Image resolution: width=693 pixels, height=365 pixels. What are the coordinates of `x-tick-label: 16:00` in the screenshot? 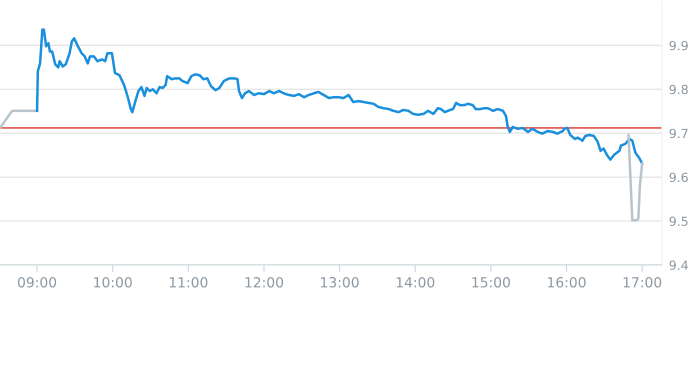 It's located at (567, 282).